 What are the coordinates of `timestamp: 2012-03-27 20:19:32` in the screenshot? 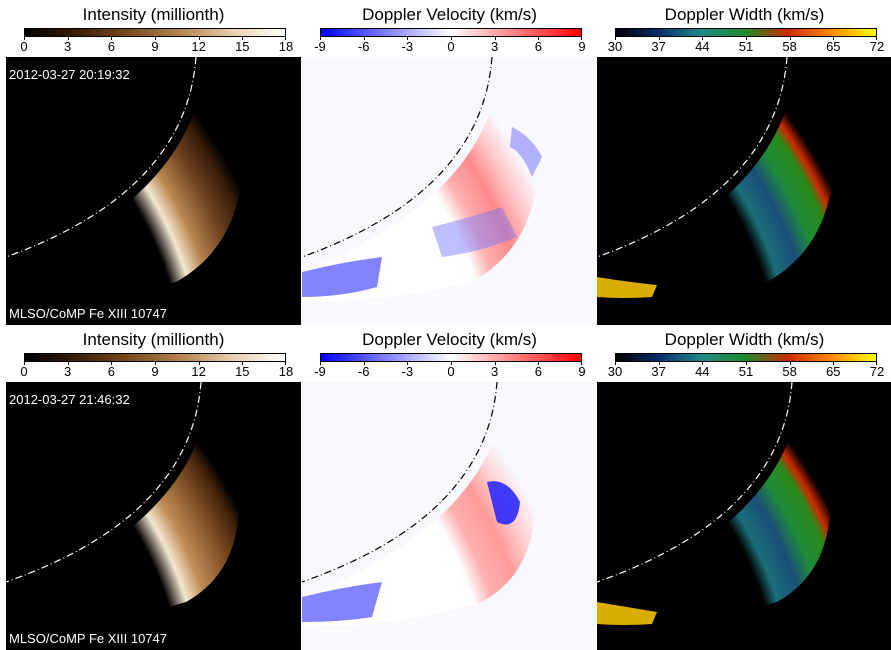 It's located at (69, 74).